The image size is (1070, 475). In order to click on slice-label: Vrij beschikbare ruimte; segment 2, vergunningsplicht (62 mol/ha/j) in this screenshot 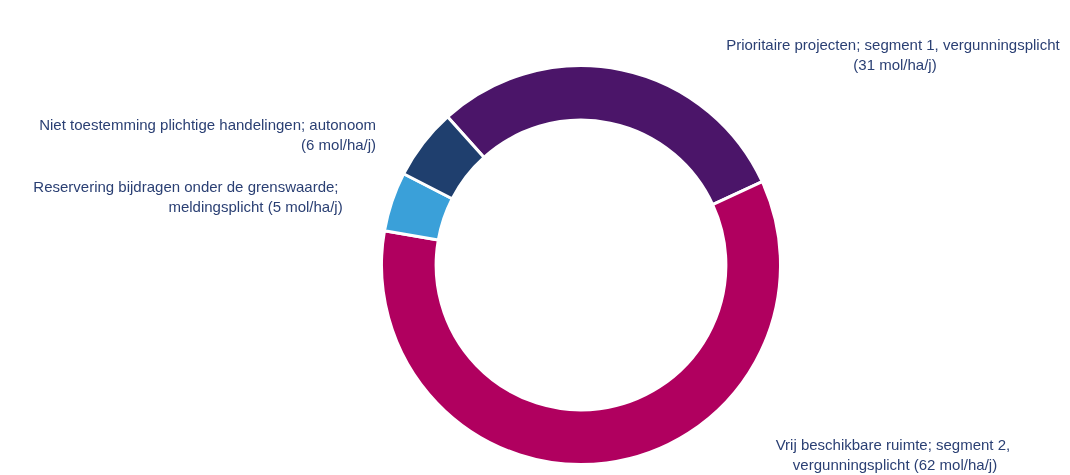, I will do `click(895, 454)`.